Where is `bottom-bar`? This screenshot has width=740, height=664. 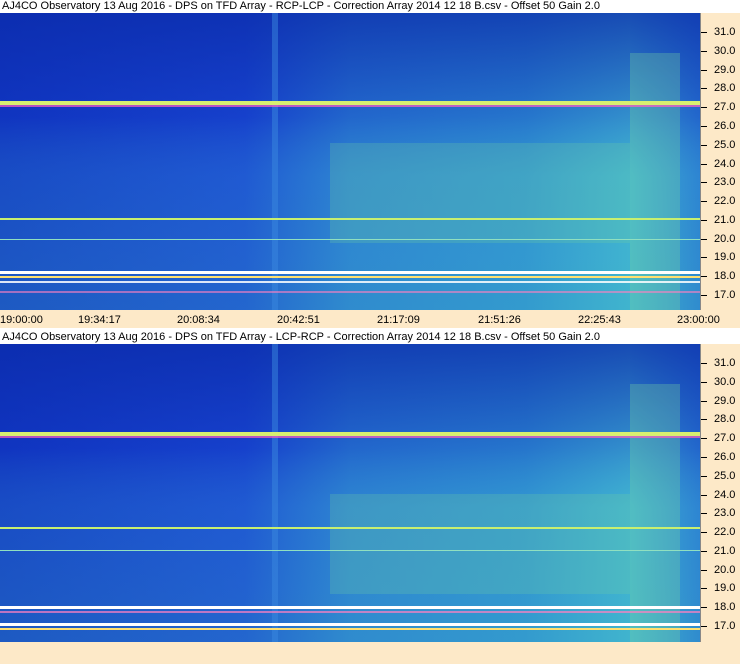 bottom-bar is located at coordinates (370, 653).